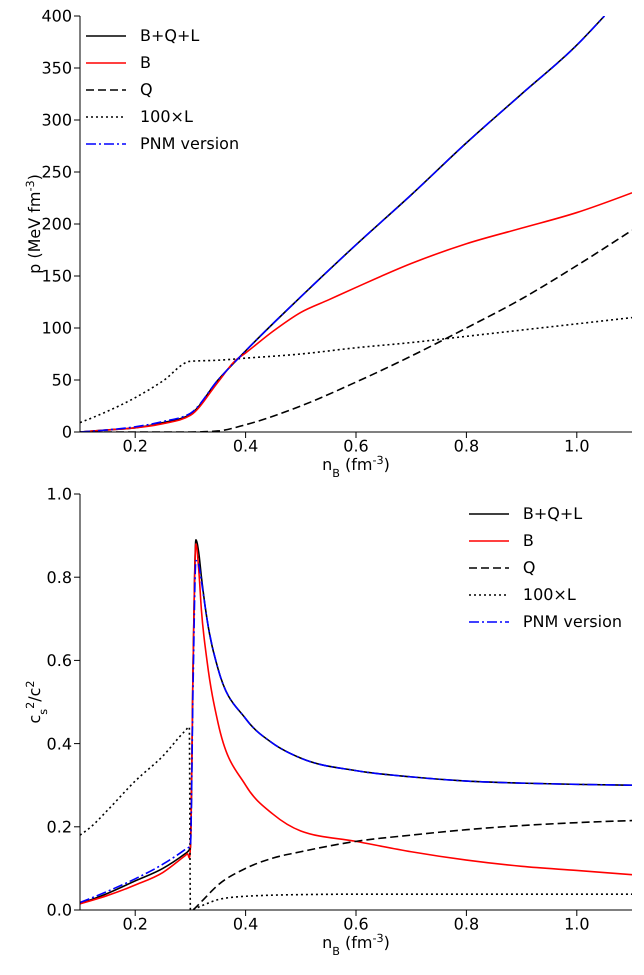 The width and height of the screenshot is (644, 975). I want to click on y-tick-label: 0.4, so click(59, 744).